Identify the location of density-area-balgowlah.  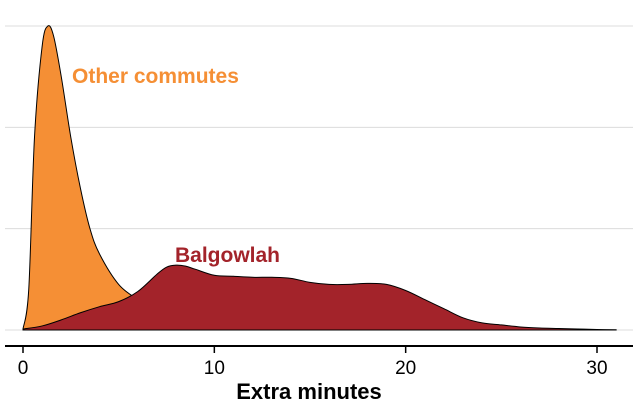
(319, 297).